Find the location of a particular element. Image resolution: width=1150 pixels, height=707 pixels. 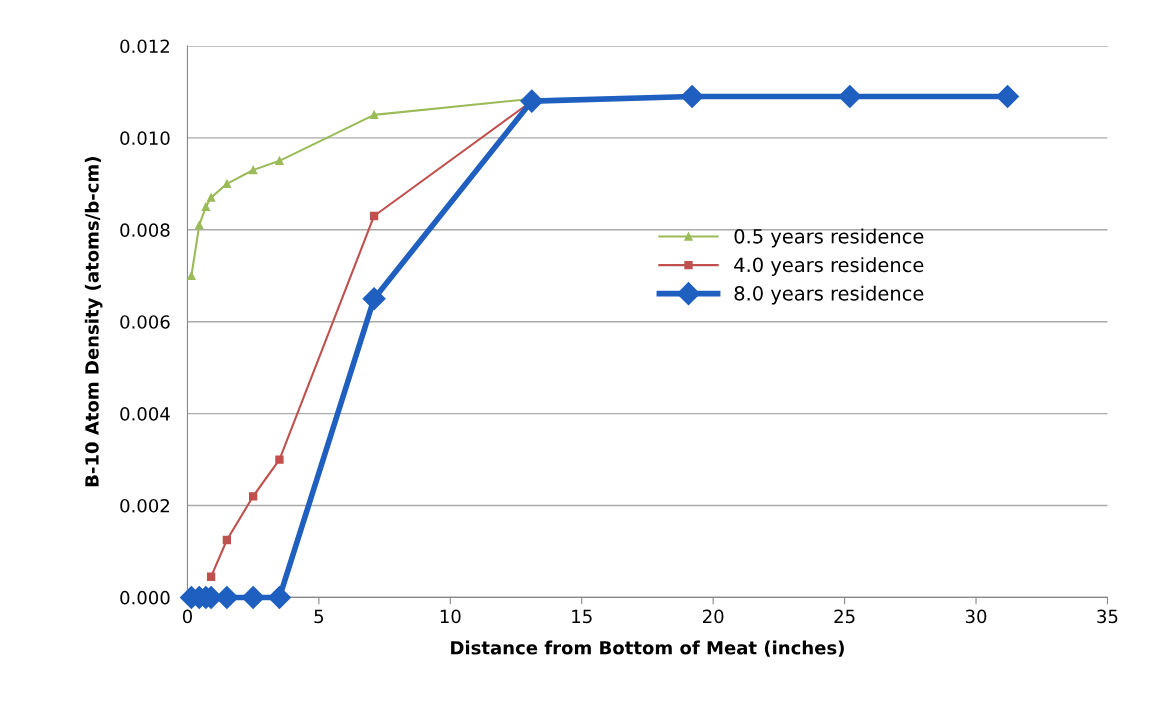

y-tick-label: 0.008 is located at coordinates (145, 230).